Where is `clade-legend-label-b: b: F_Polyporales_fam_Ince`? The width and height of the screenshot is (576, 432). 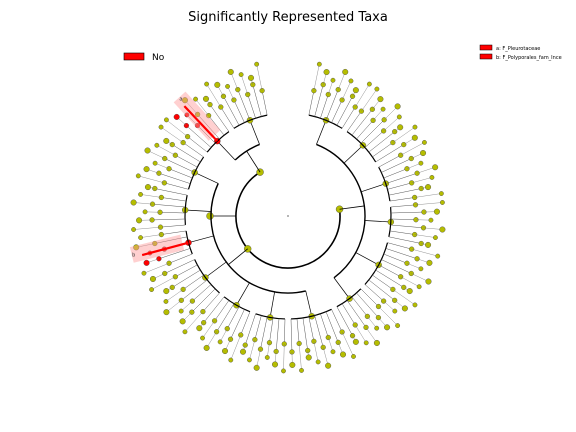
clade-legend-label-b: b: F_Polyporales_fam_Ince is located at coordinates (529, 58).